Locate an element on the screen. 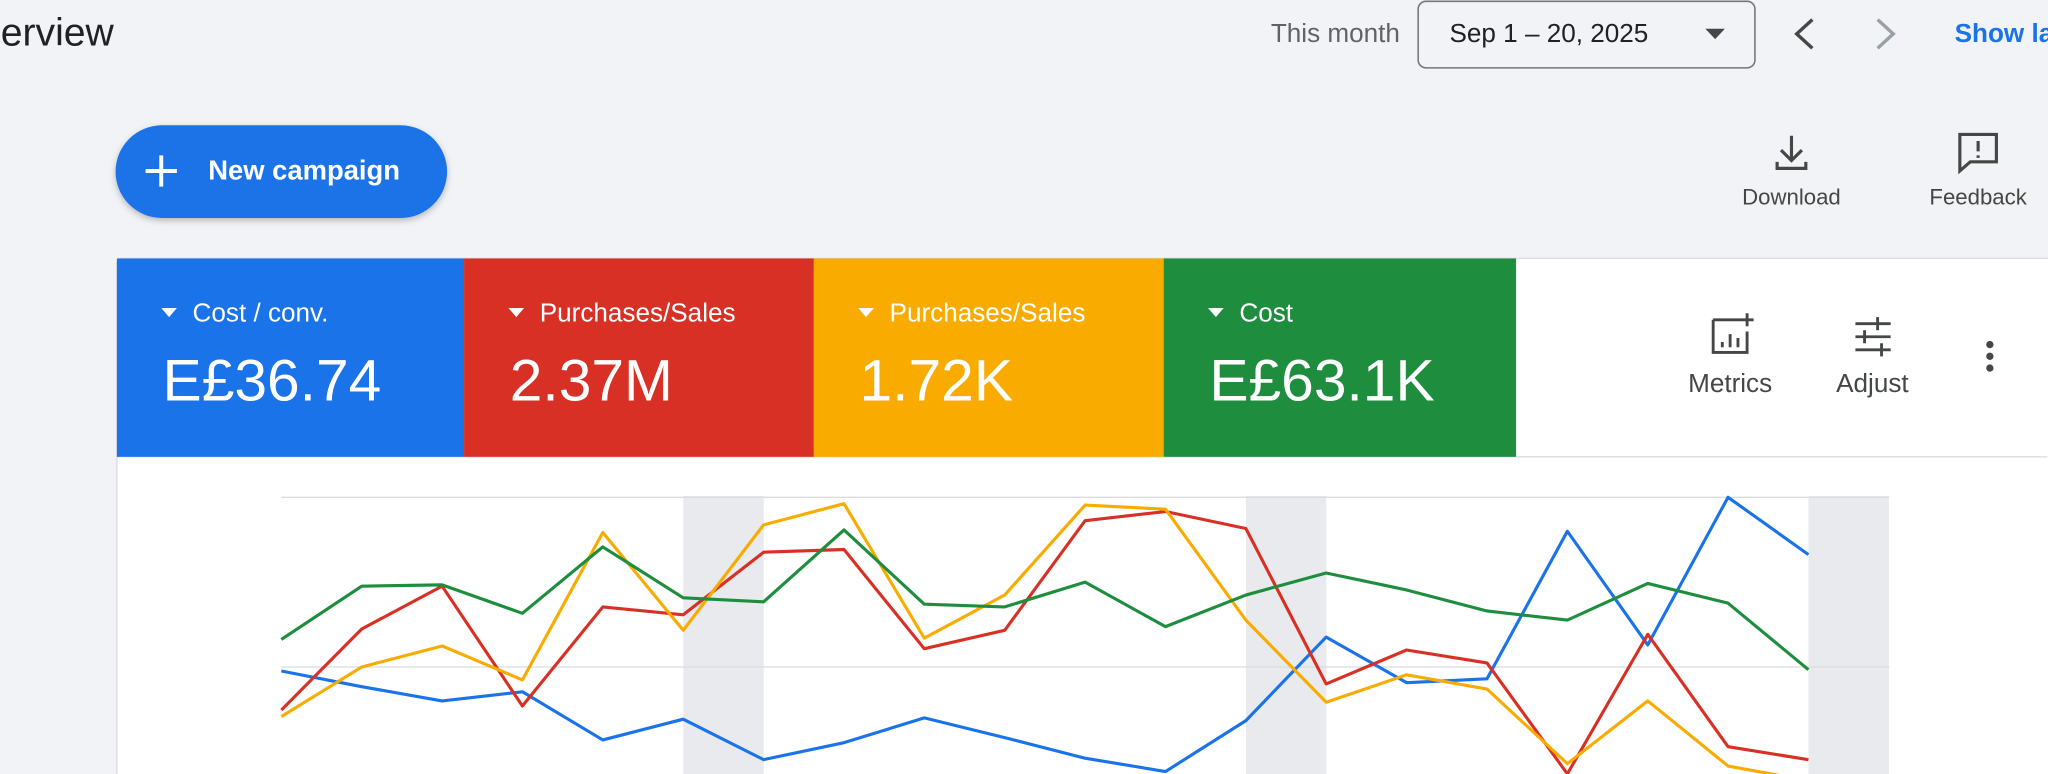 The image size is (2048, 774). card-value: 1.72K is located at coordinates (936, 381).